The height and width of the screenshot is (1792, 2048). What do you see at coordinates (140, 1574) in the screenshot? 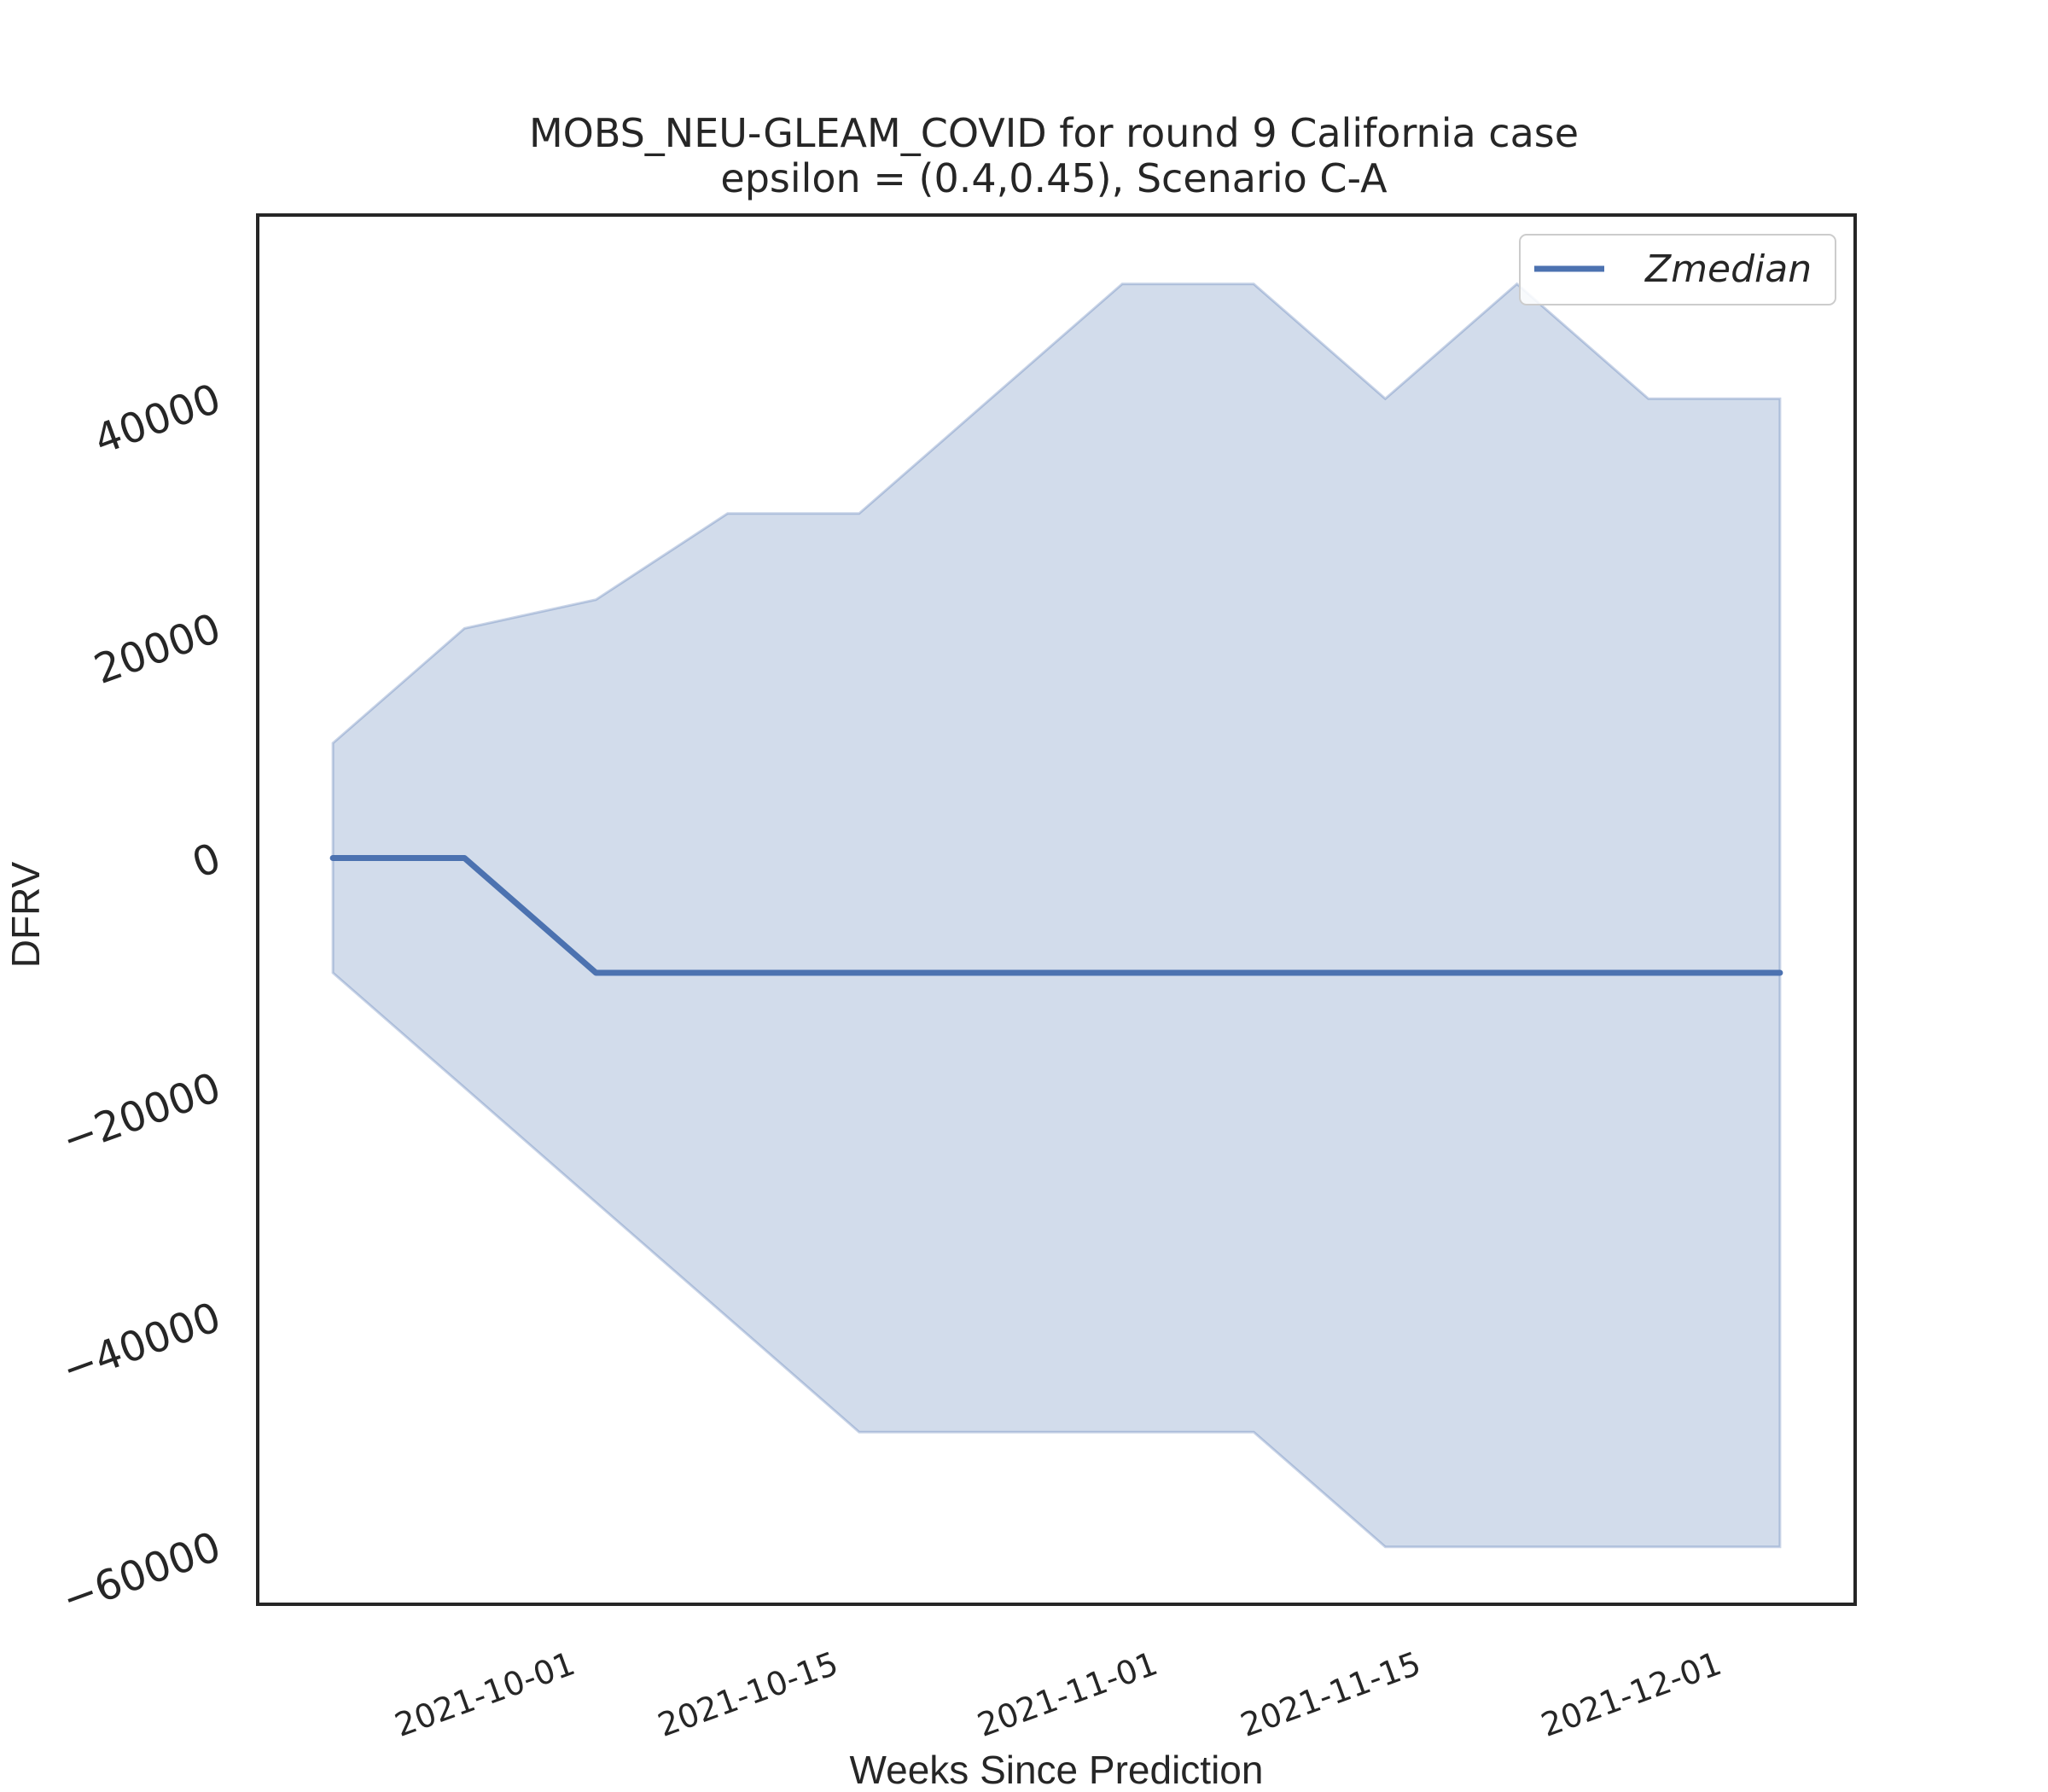
I see `y-tick-label: −60000` at bounding box center [140, 1574].